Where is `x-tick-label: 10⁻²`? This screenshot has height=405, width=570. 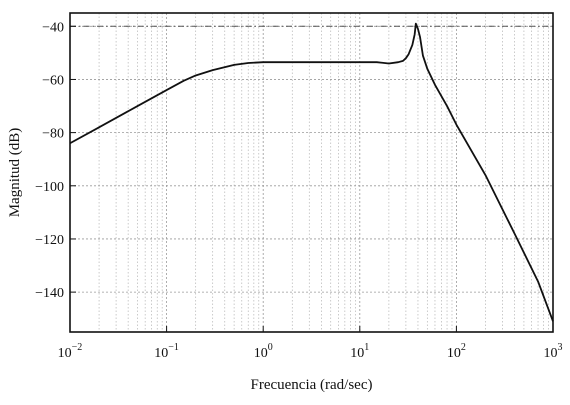 x-tick-label: 10⁻² is located at coordinates (70, 351).